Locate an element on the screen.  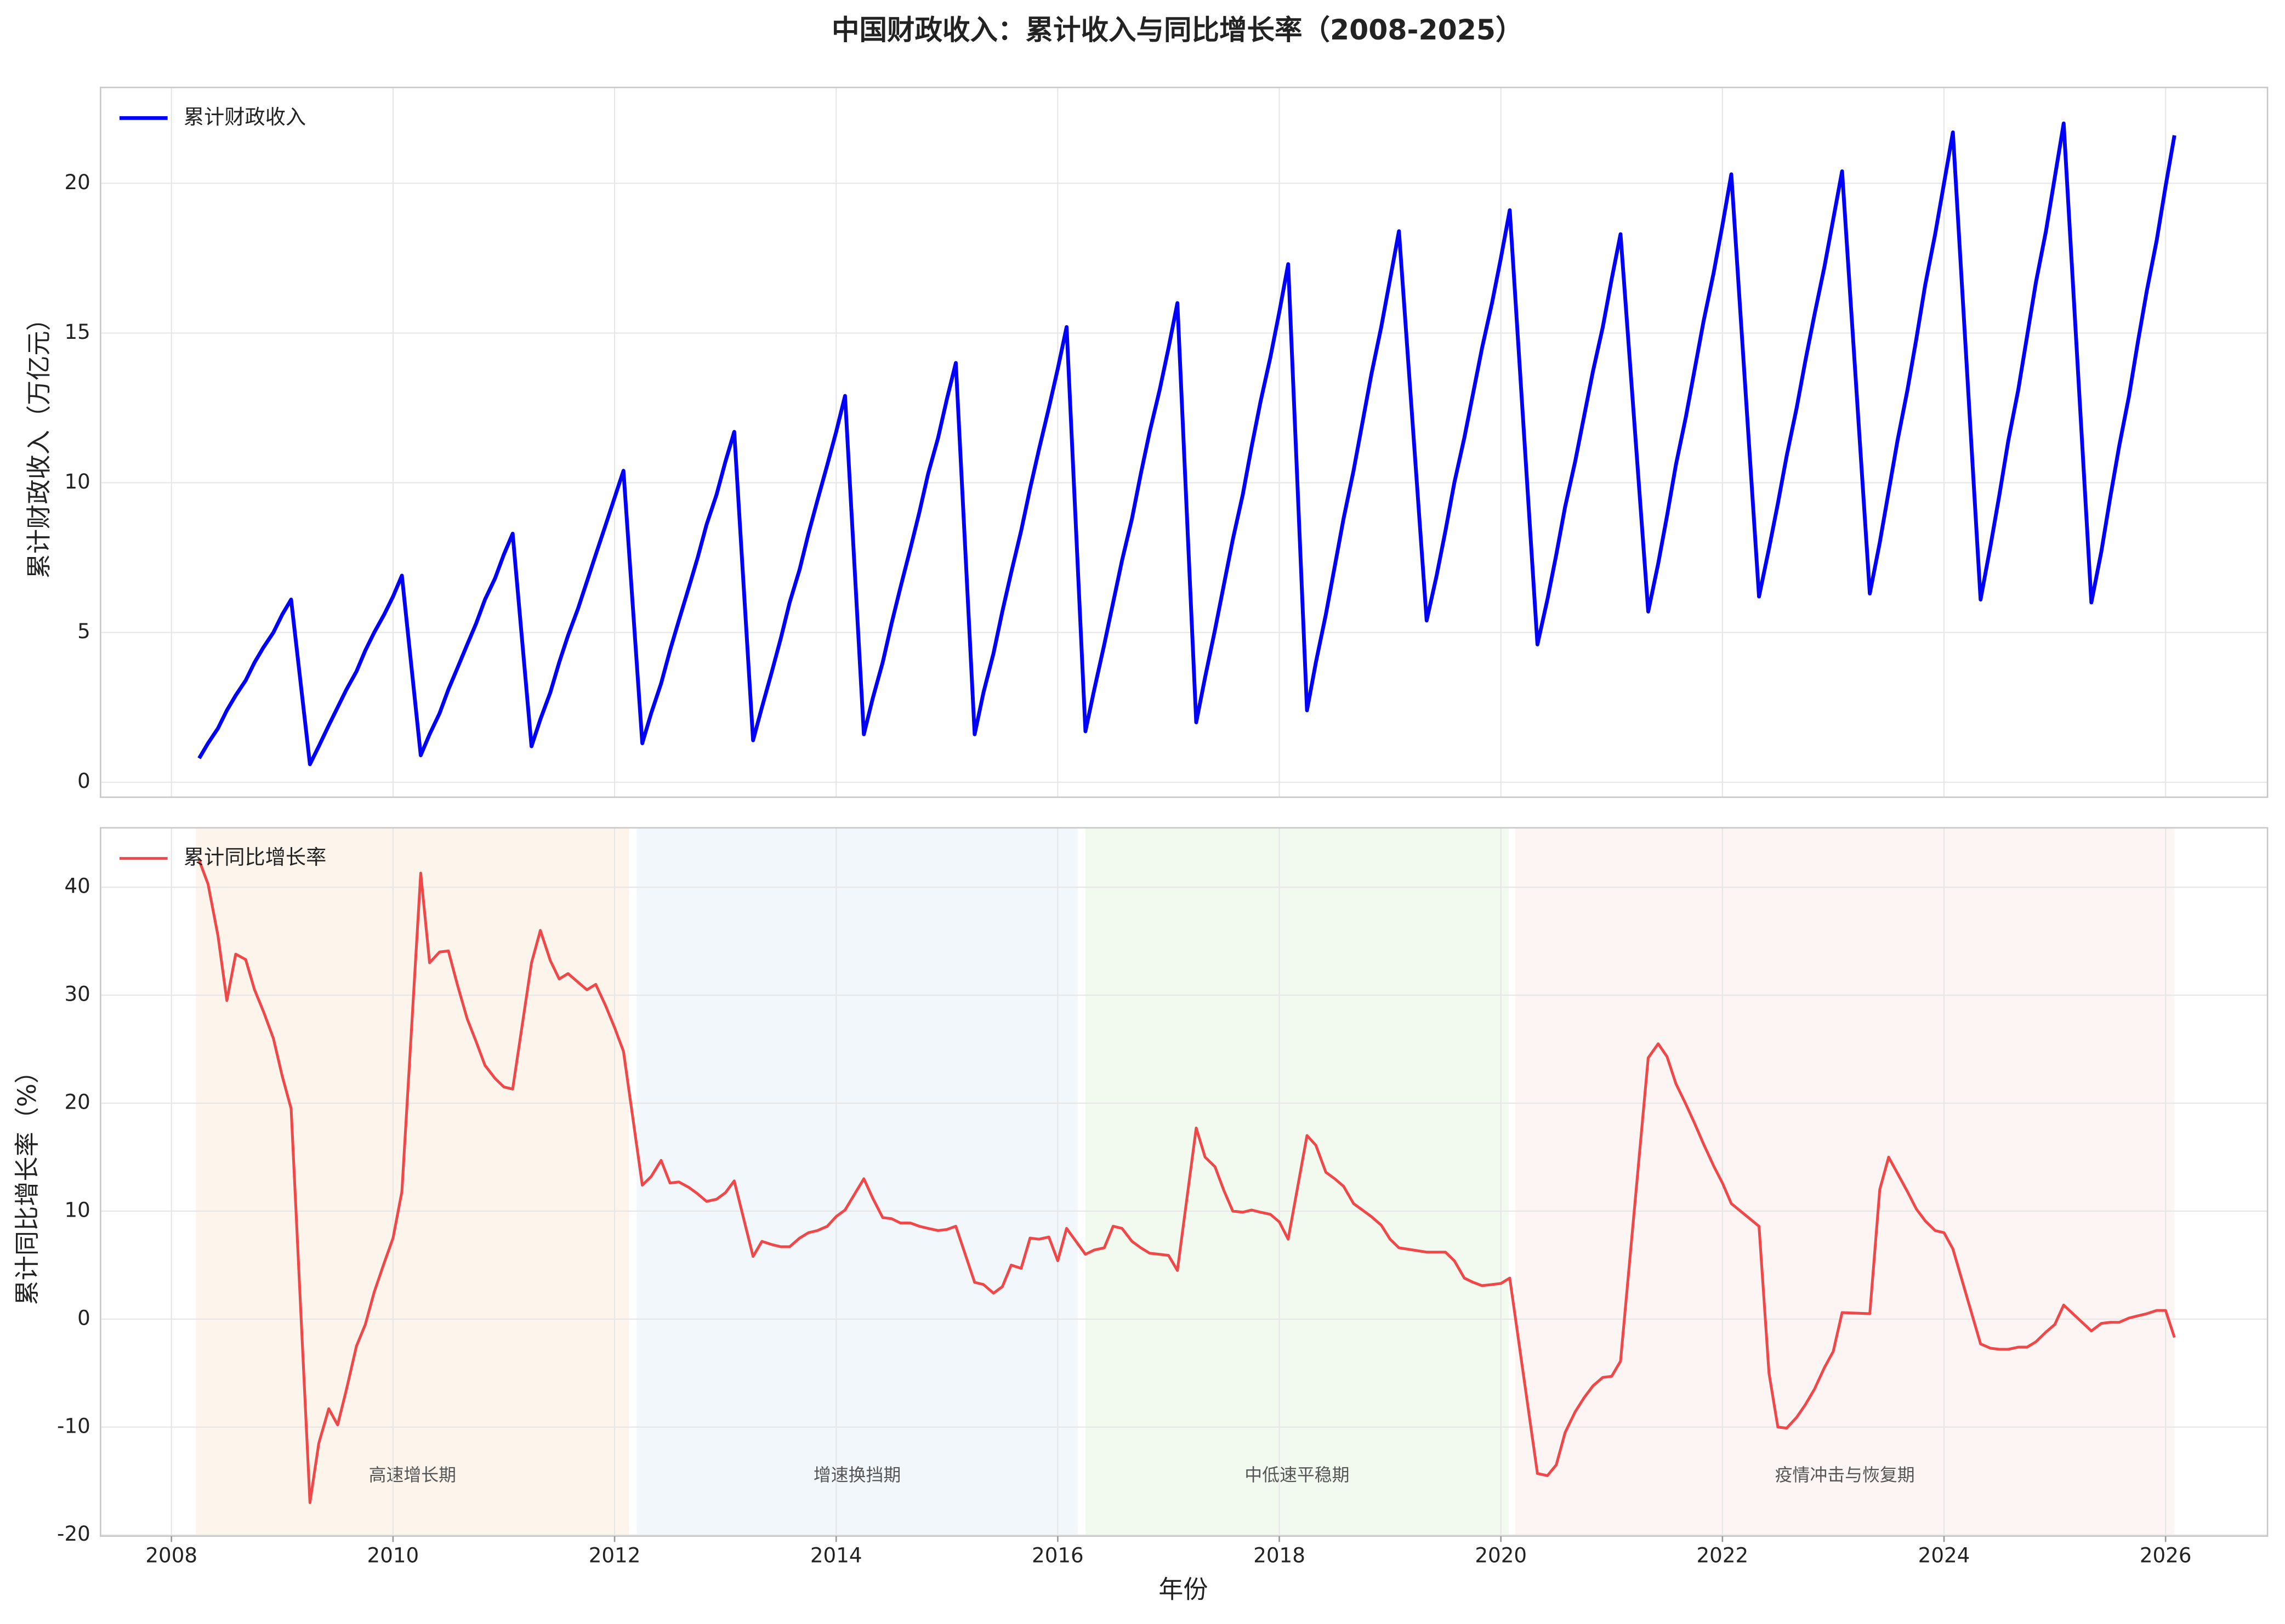
y-axis-label: 累计同比增长率（%） is located at coordinates (27, 1182).